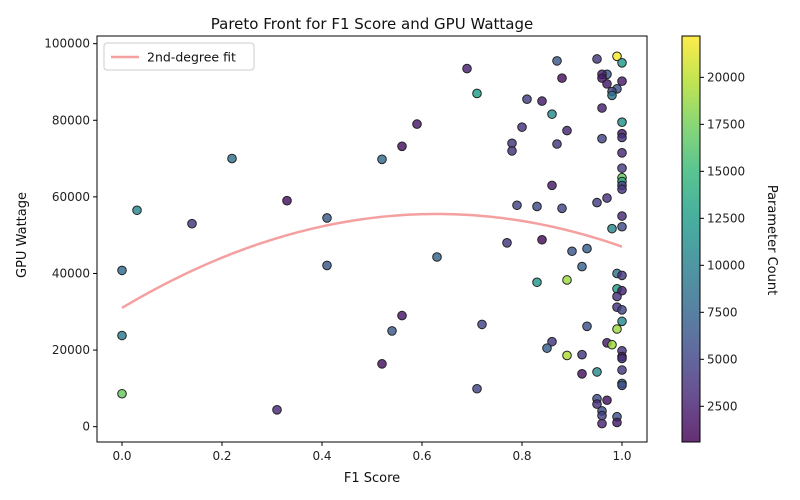 The width and height of the screenshot is (800, 500). I want to click on x-axis: 0.0 0.2 0.4 0.6 0.8 1.0, so click(372, 452).